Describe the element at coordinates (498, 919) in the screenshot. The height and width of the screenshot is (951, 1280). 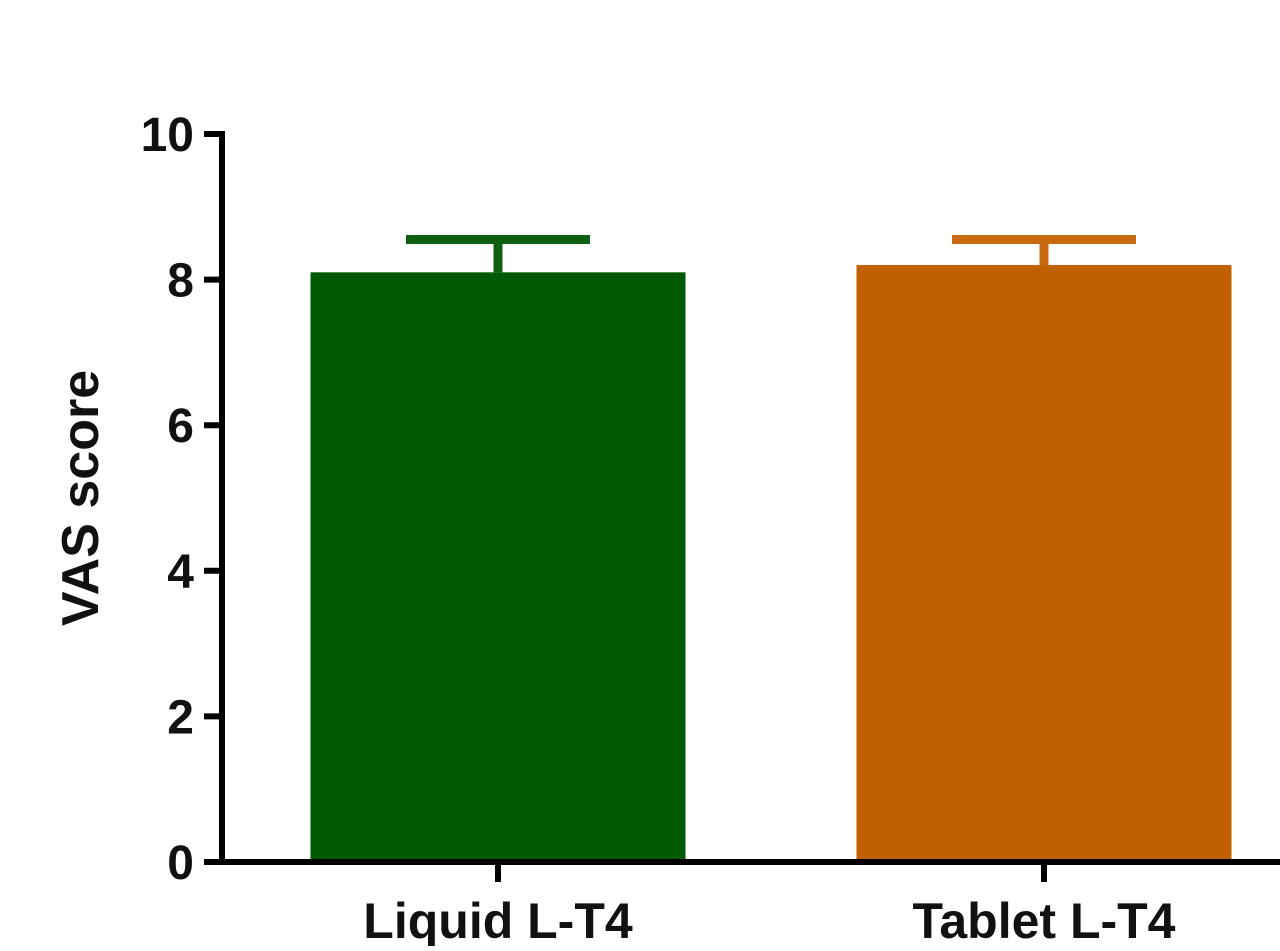
I see `x-tick-label: Liquid L-T4` at that location.